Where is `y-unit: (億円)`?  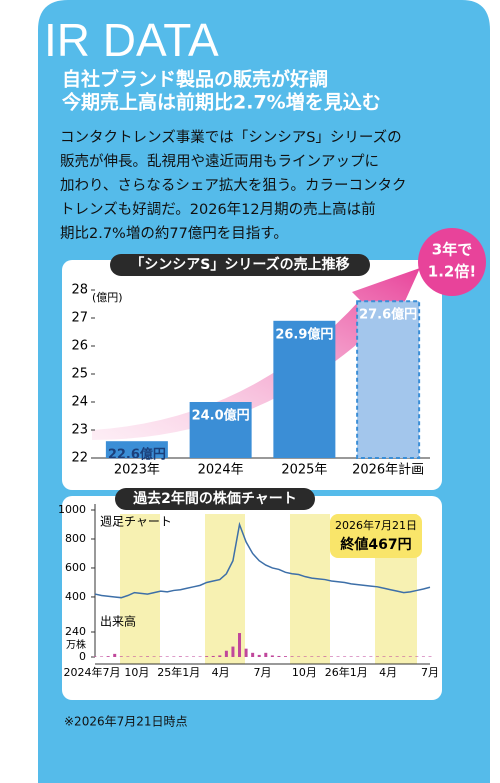 y-unit: (億円) is located at coordinates (107, 297).